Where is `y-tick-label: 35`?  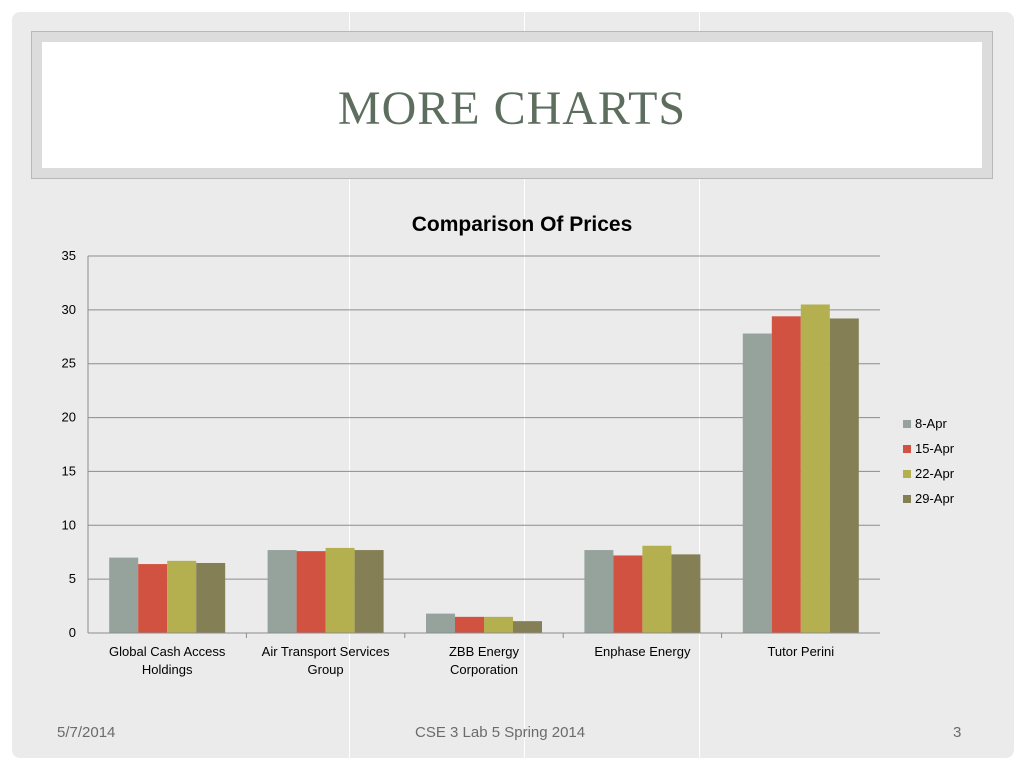
y-tick-label: 35 is located at coordinates (69, 255).